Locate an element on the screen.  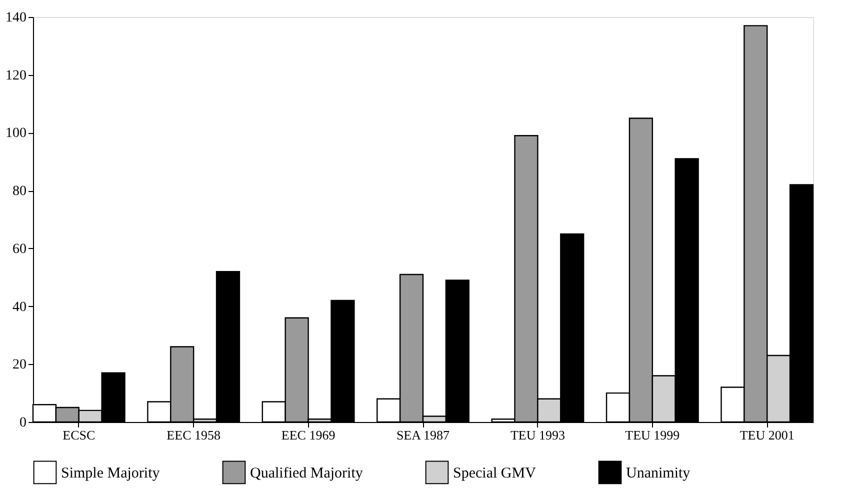
y-tick-label: 120 is located at coordinates (16, 76).